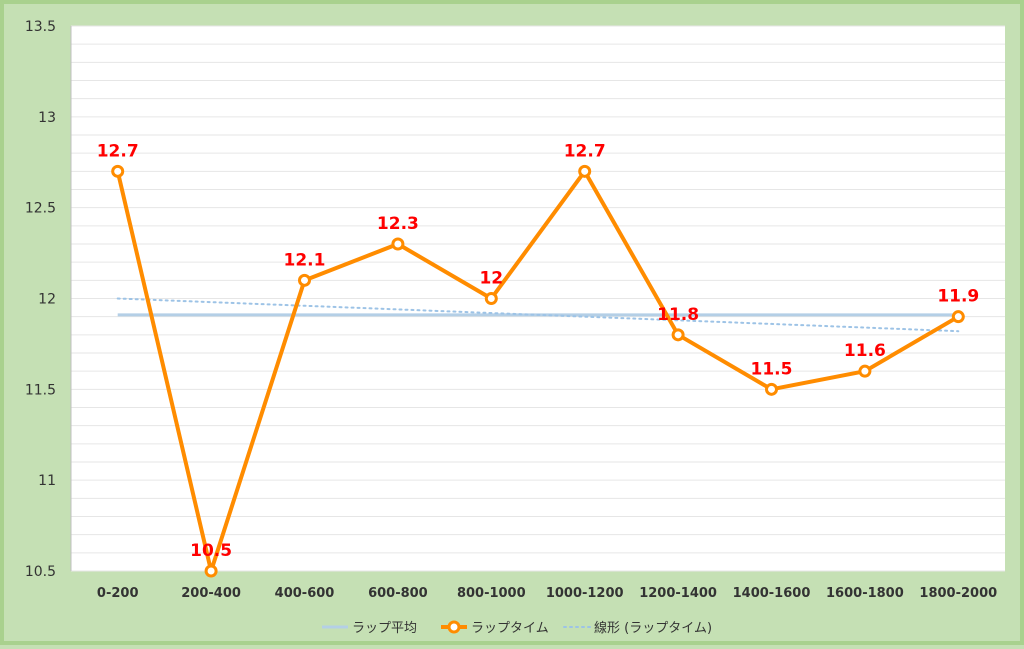 The height and width of the screenshot is (649, 1024). What do you see at coordinates (211, 593) in the screenshot?
I see `x-tick-label: 200-400` at bounding box center [211, 593].